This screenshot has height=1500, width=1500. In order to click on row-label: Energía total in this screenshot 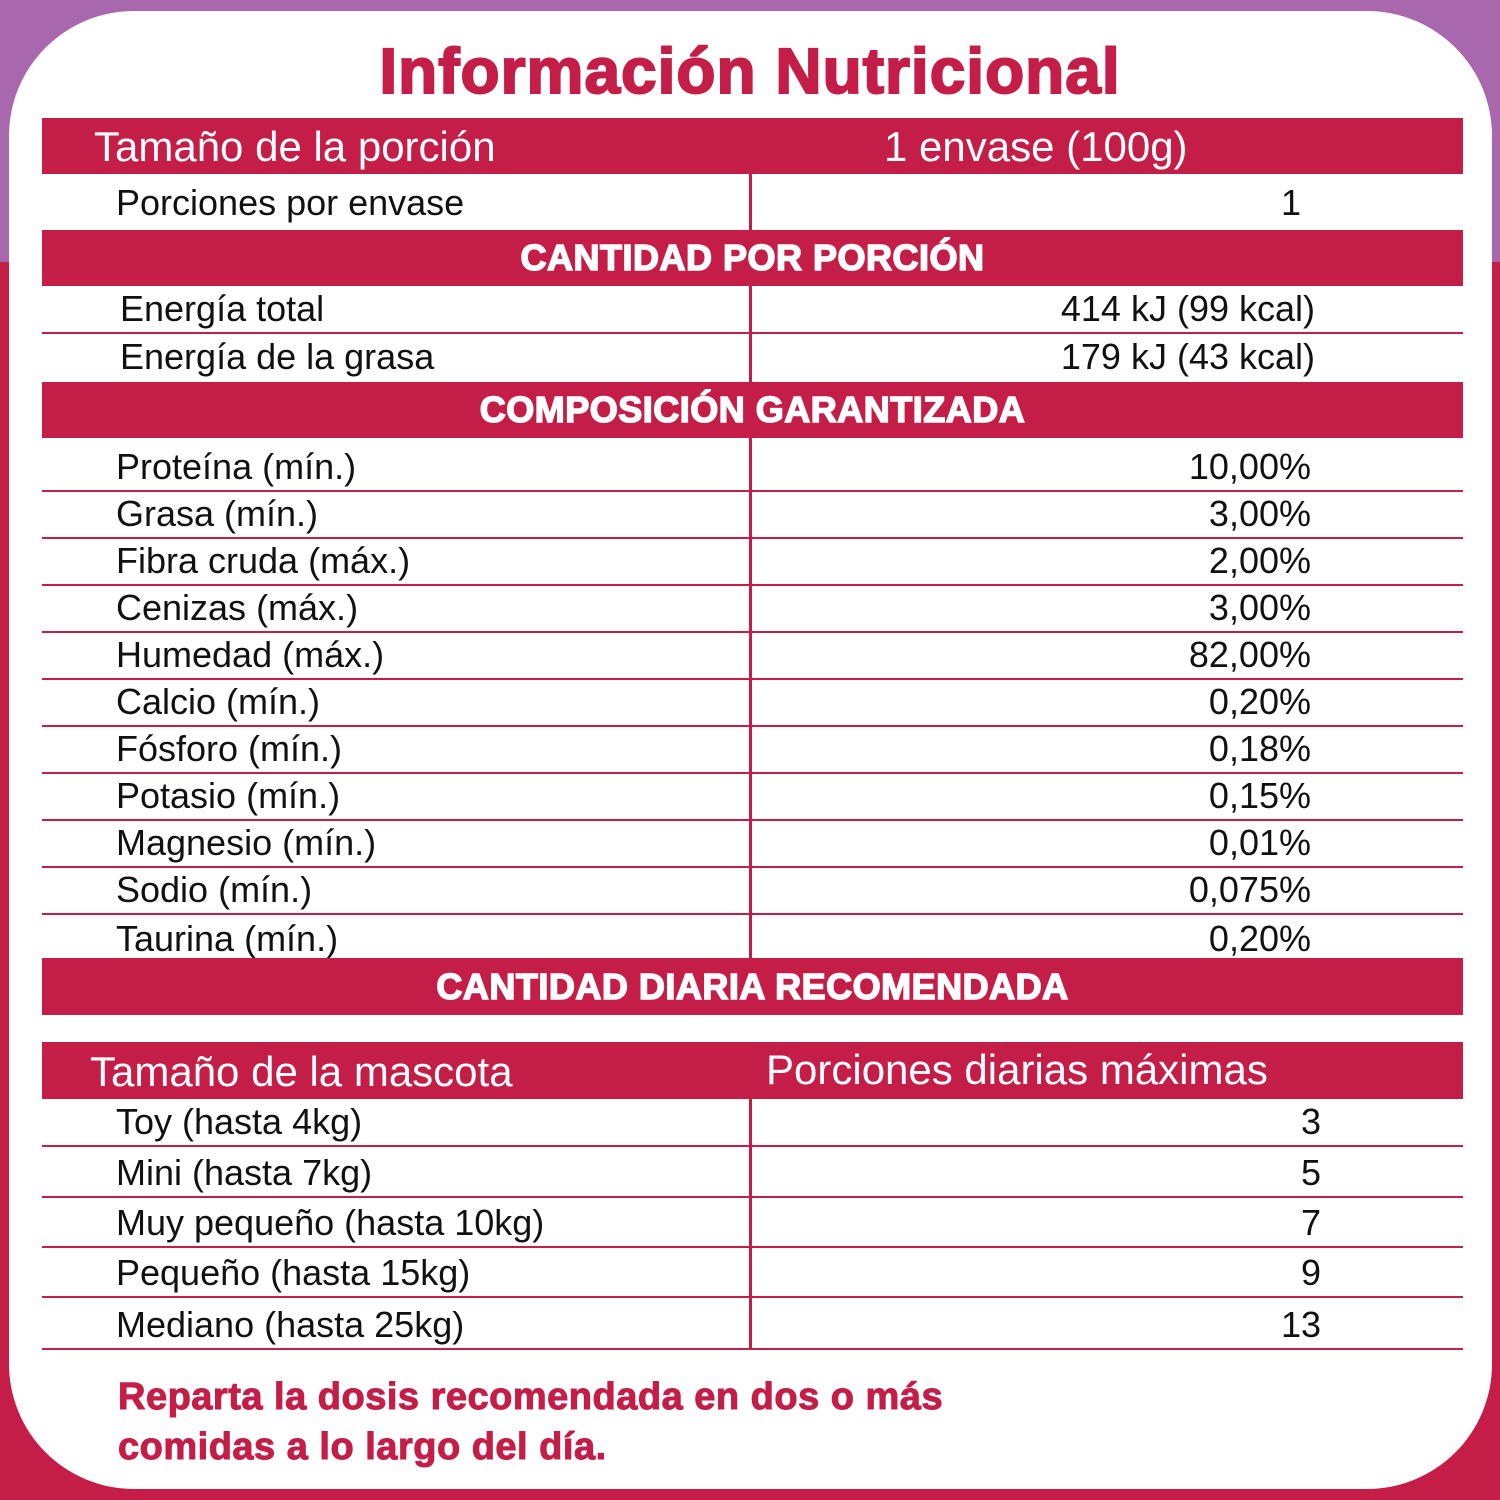, I will do `click(222, 308)`.